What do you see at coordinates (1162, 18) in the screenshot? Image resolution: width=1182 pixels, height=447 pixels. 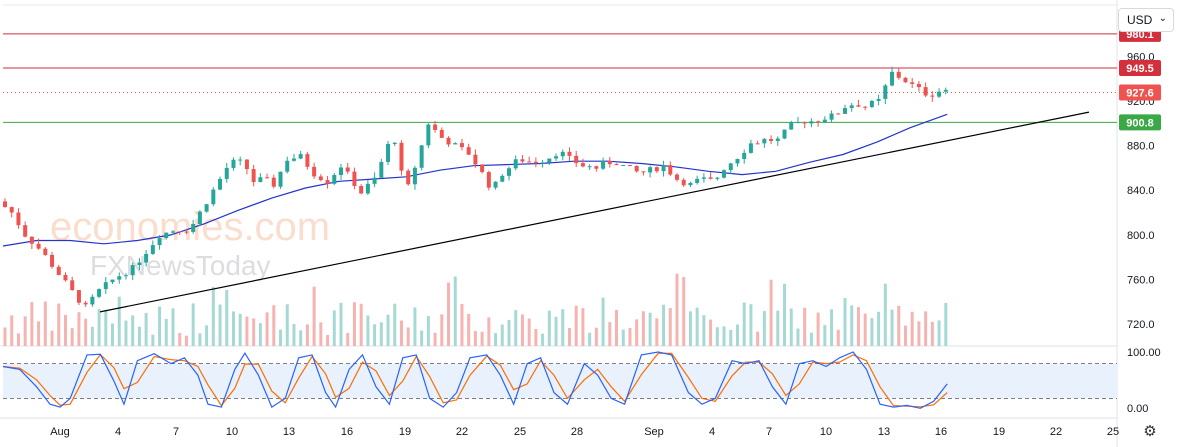 I see `chevron-down-icon: ⌄` at bounding box center [1162, 18].